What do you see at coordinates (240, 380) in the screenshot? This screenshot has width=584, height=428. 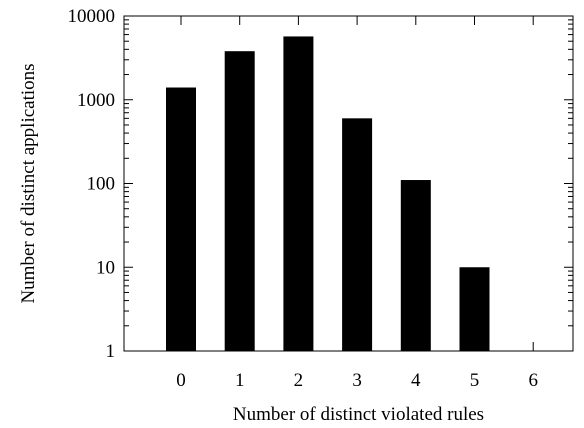 I see `x-tick-label: 1` at bounding box center [240, 380].